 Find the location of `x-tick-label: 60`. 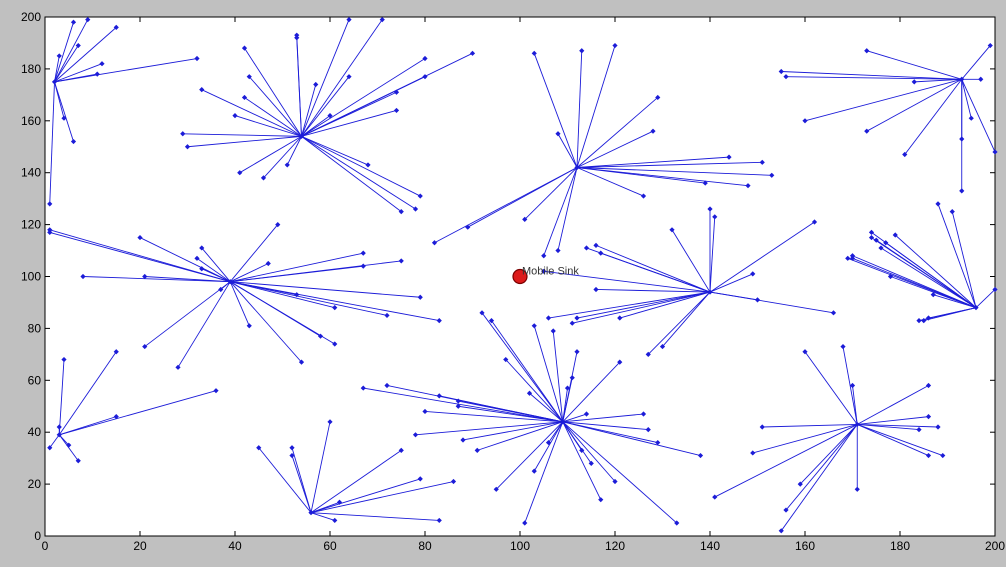

x-tick-label: 60 is located at coordinates (330, 546).